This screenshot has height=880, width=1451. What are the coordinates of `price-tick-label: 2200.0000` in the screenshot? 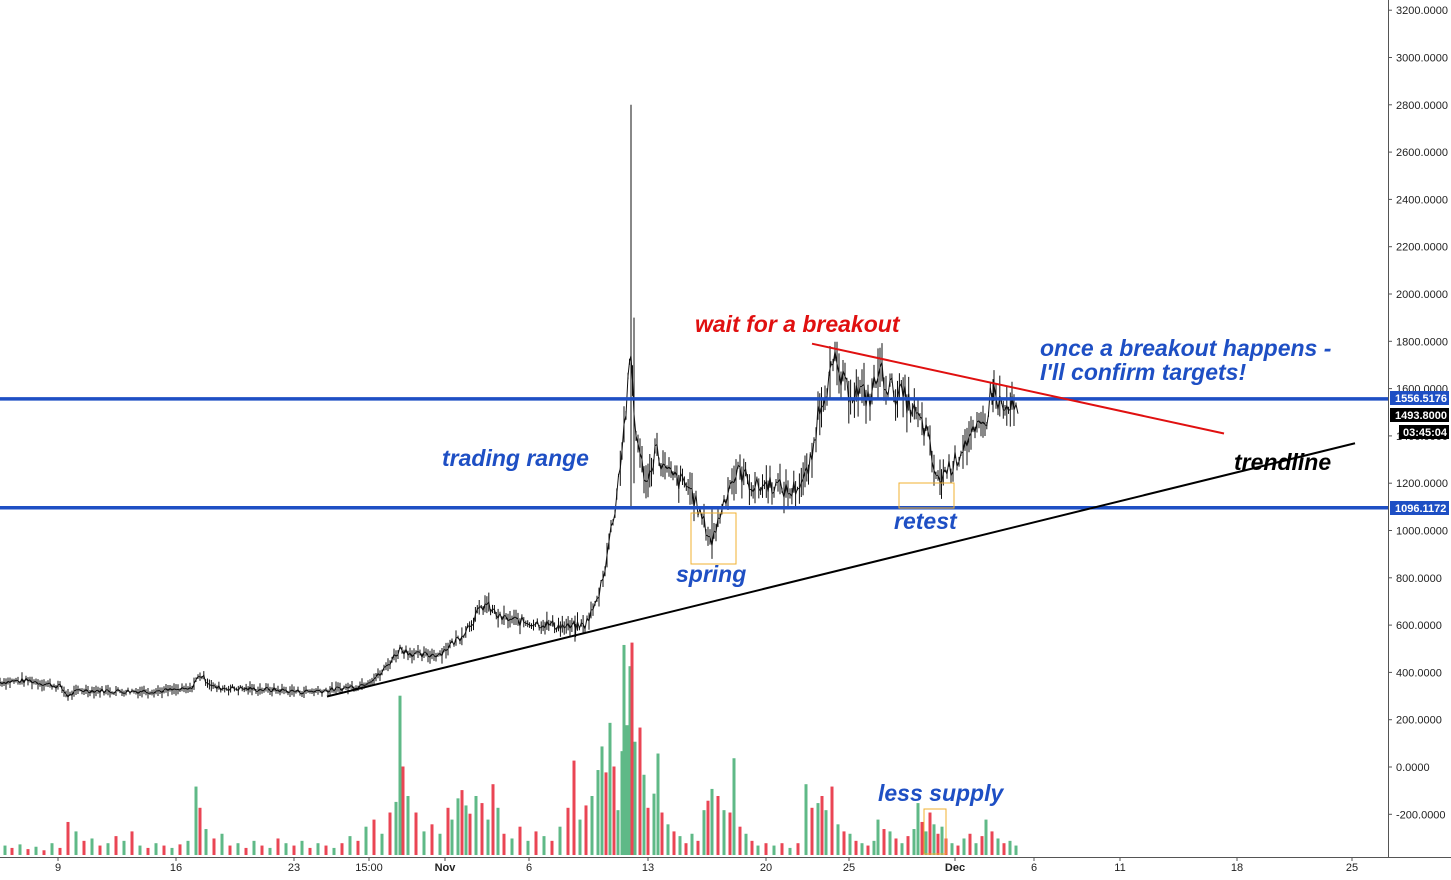 It's located at (1422, 248).